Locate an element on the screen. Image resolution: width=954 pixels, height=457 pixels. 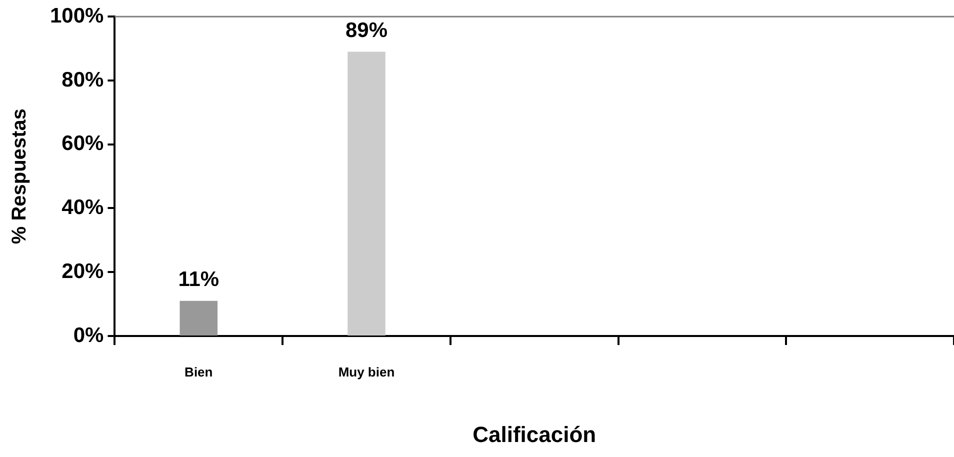
y-tick-label: 60% is located at coordinates (83, 144).